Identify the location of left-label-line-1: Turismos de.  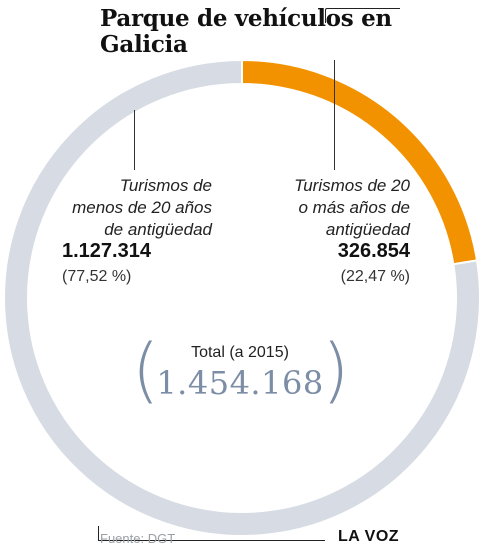
(165, 185).